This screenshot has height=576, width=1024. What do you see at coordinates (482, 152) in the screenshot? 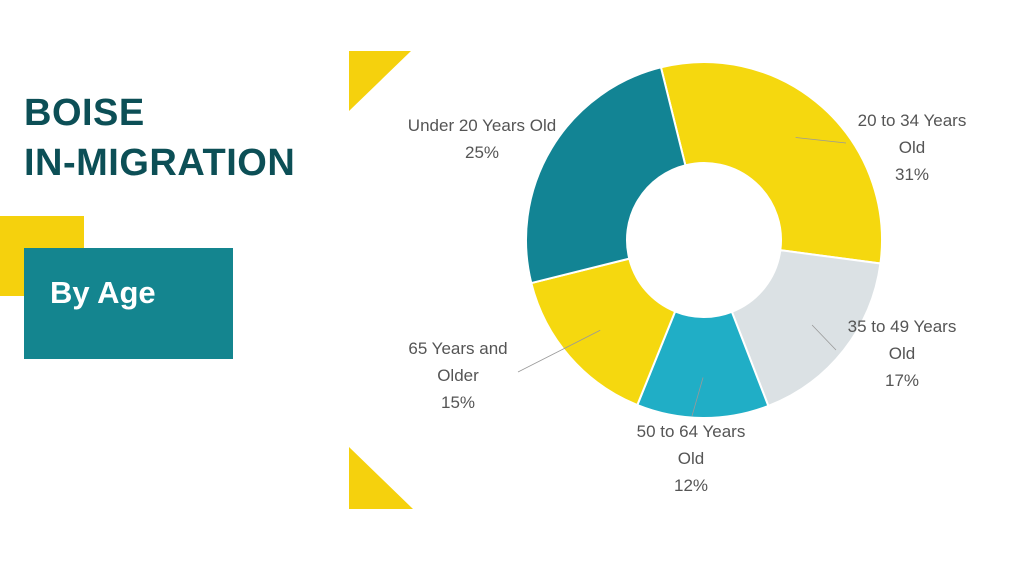
I see `slice-percent: 25%` at bounding box center [482, 152].